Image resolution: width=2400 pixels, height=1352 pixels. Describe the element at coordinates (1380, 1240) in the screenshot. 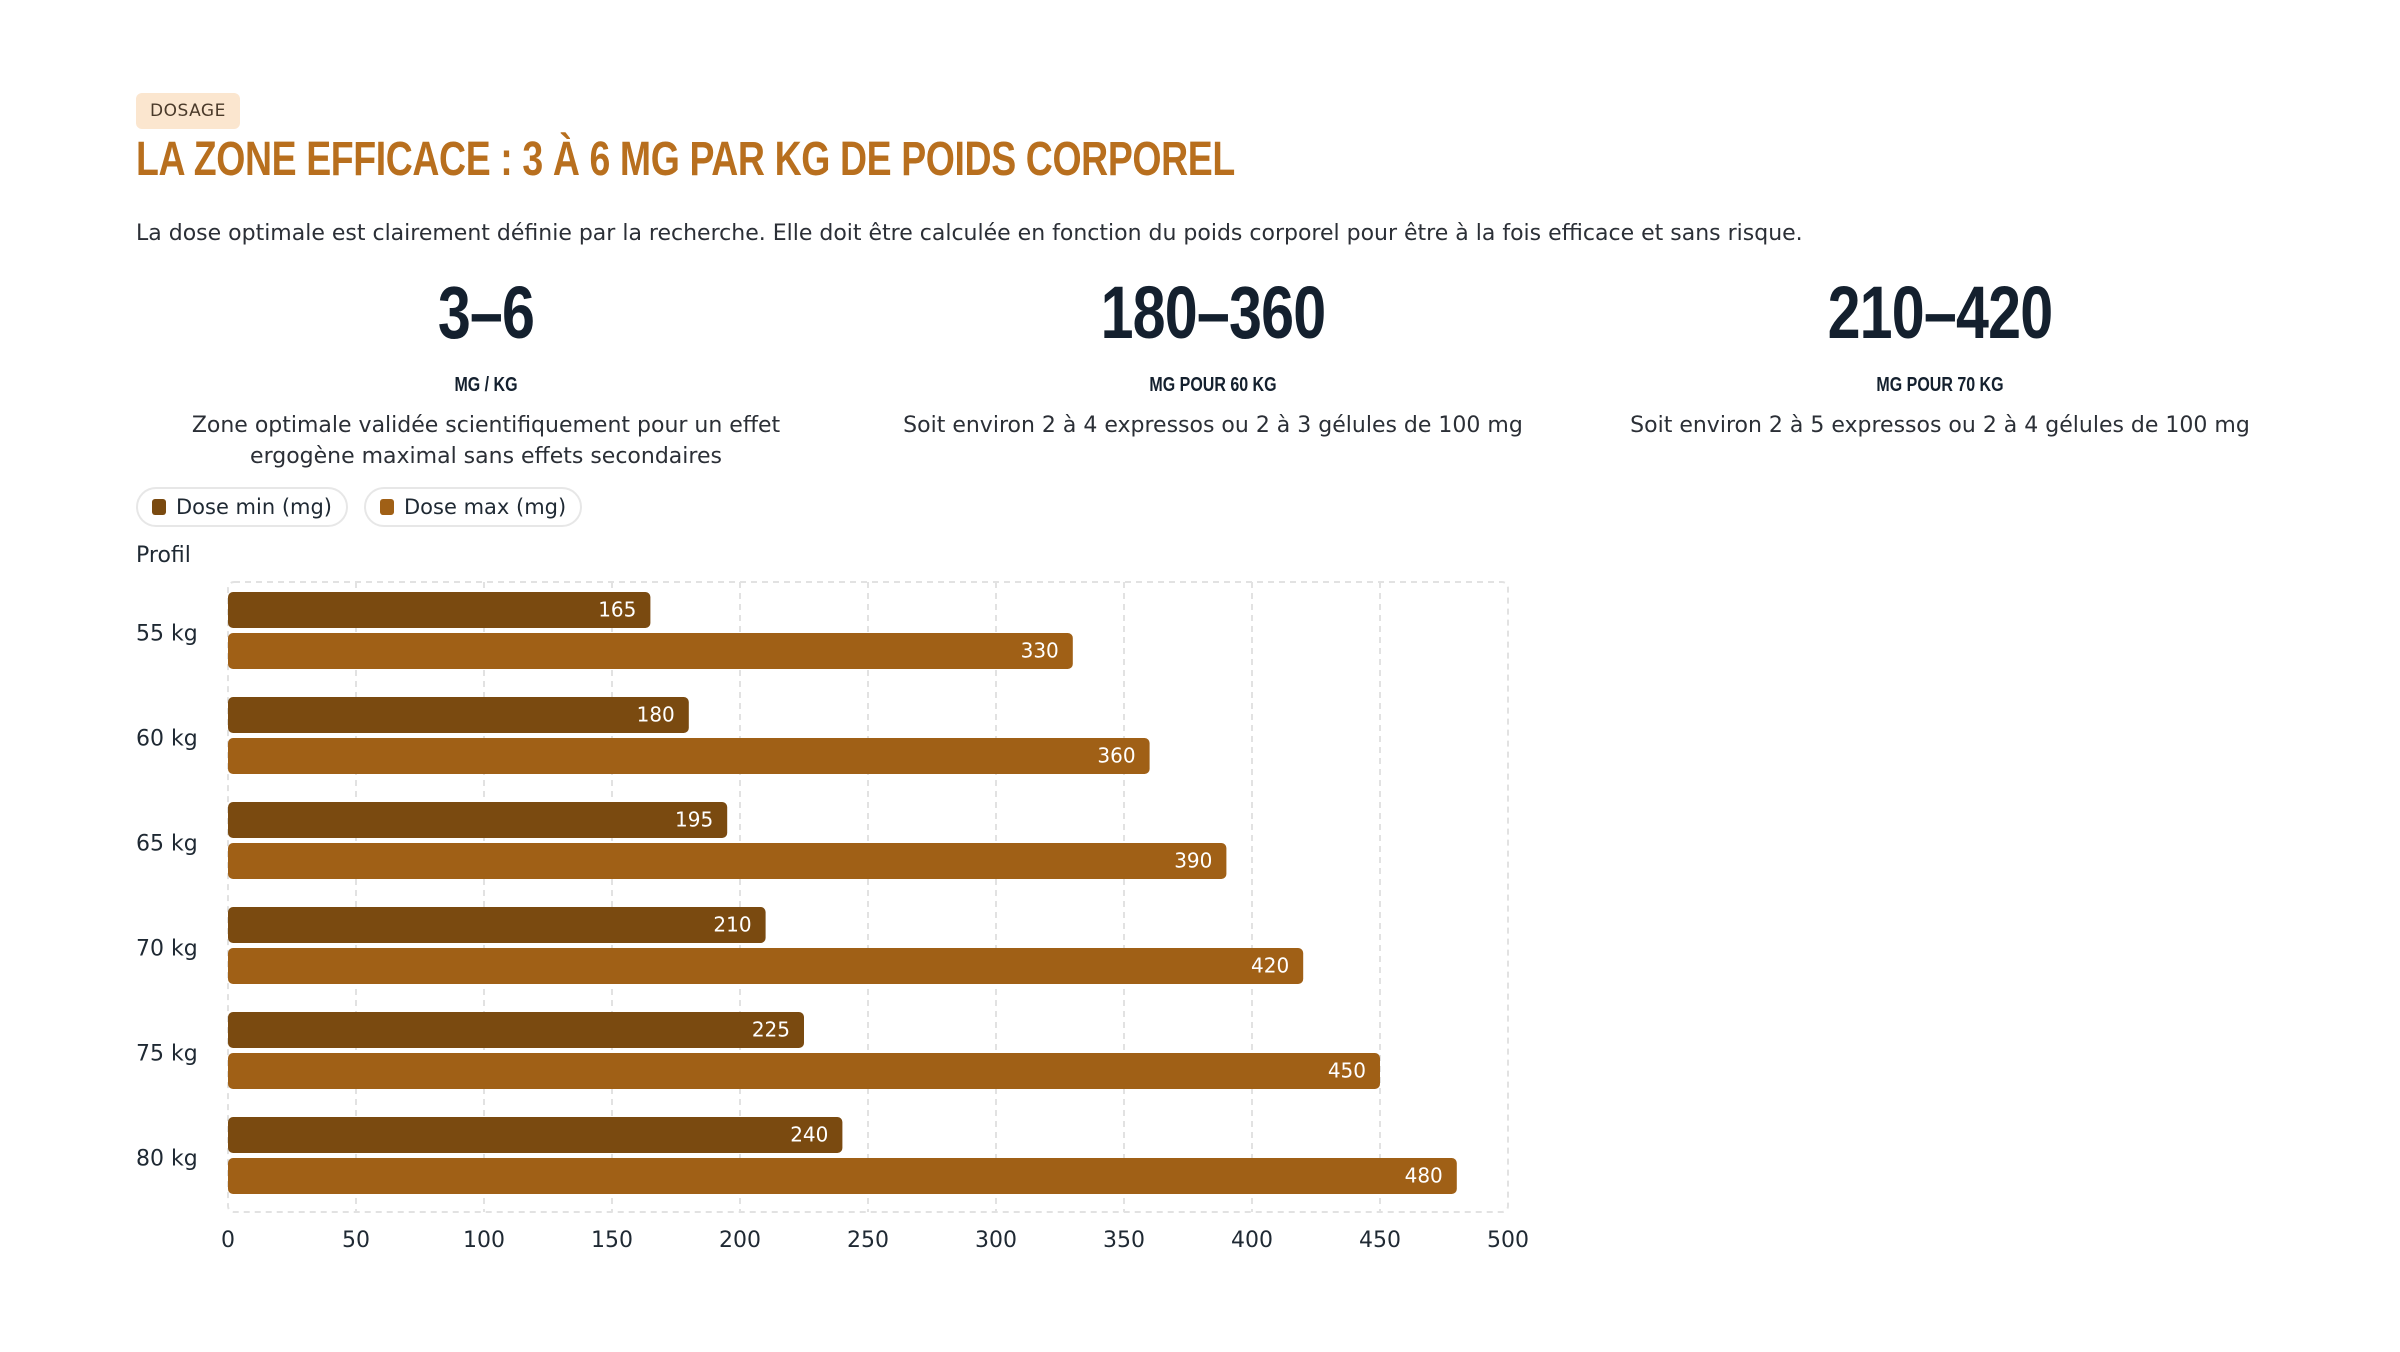

I see `x-tick-label: 450` at that location.